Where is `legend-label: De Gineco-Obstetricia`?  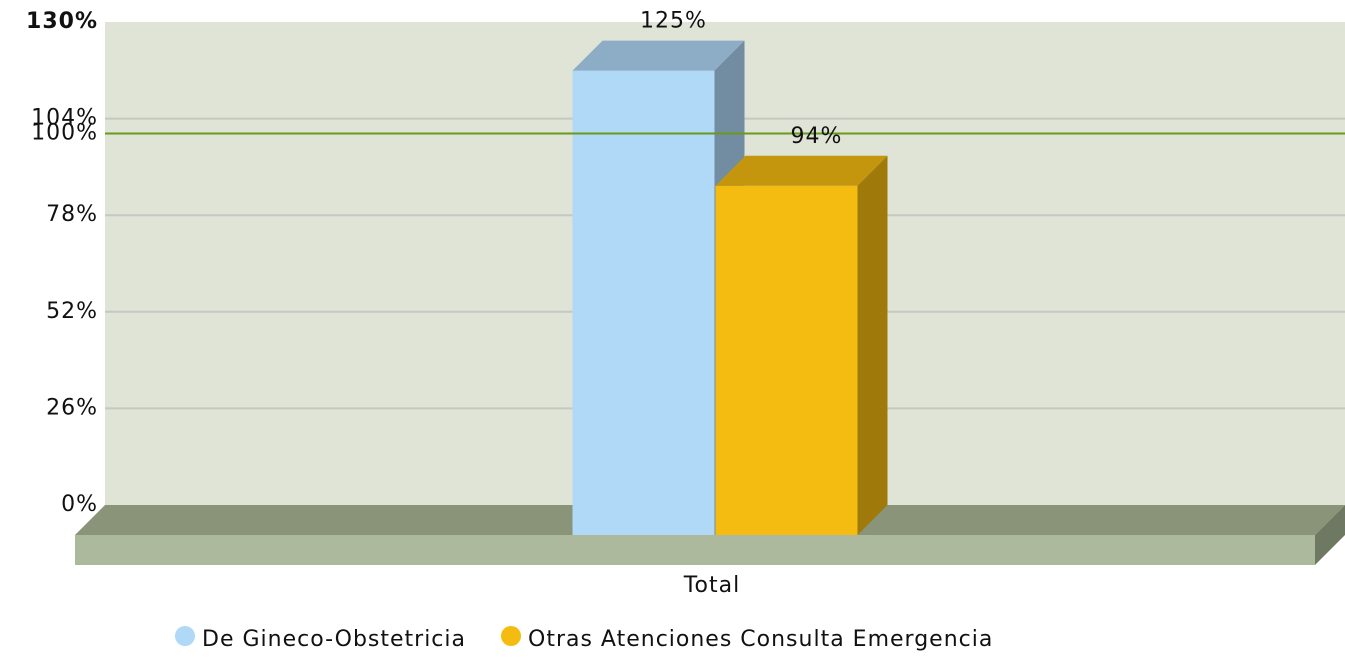
legend-label: De Gineco-Obstetricia is located at coordinates (334, 639).